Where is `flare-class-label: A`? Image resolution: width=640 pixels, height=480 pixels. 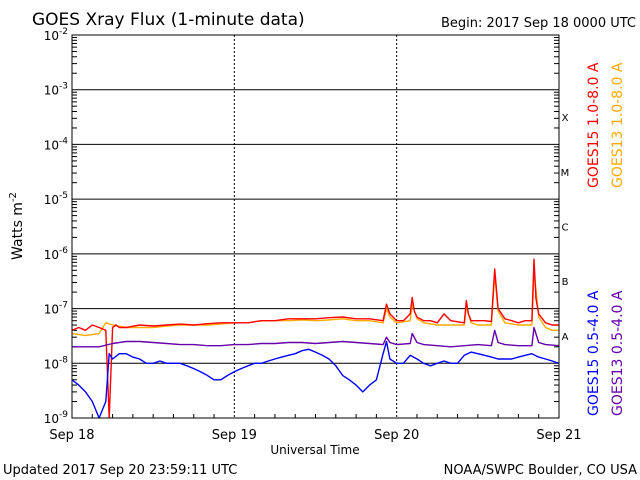 flare-class-label: A is located at coordinates (565, 337).